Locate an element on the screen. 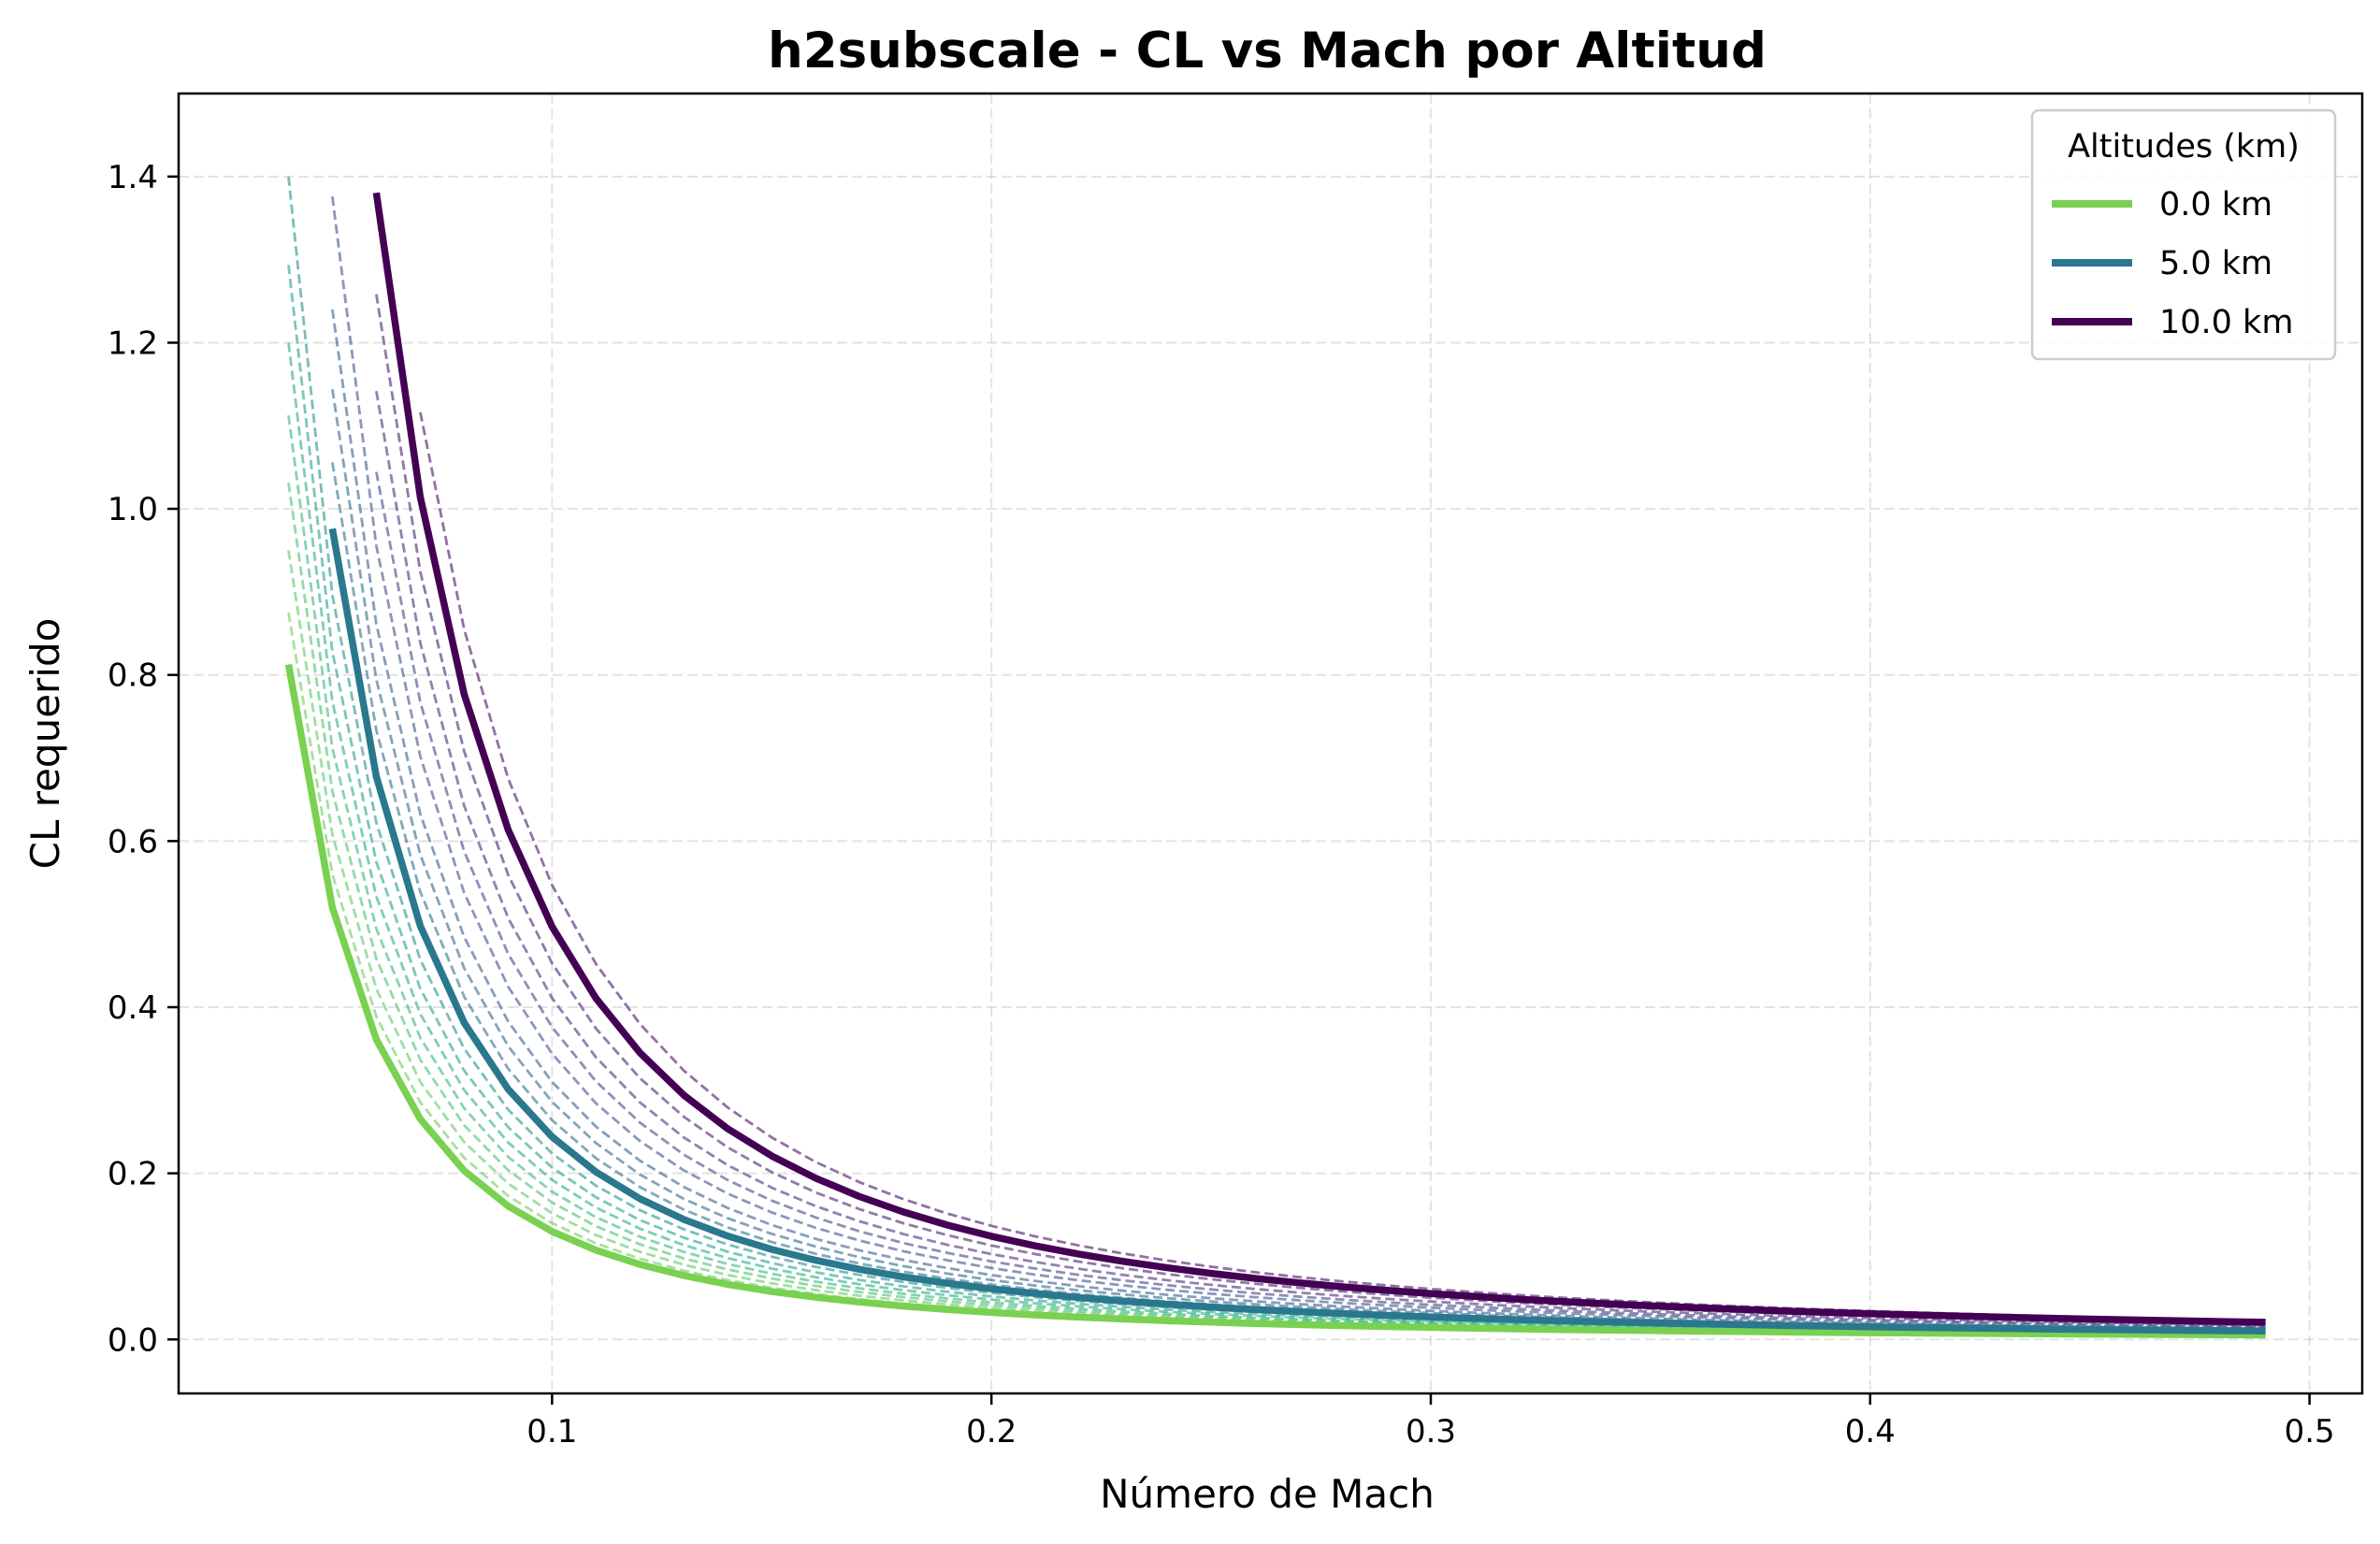  y-tick-label: 0.8 is located at coordinates (133, 676).